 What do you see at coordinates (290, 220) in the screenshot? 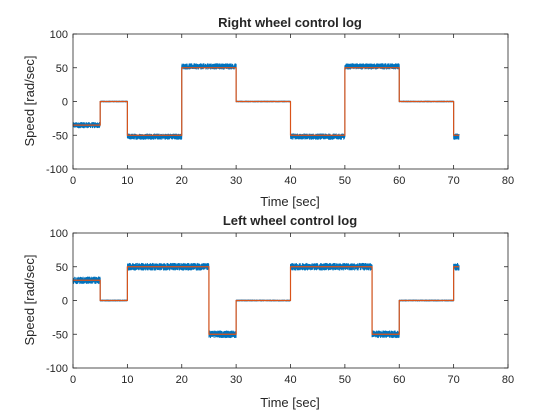
I see `chart-title: Left wheel control log` at bounding box center [290, 220].